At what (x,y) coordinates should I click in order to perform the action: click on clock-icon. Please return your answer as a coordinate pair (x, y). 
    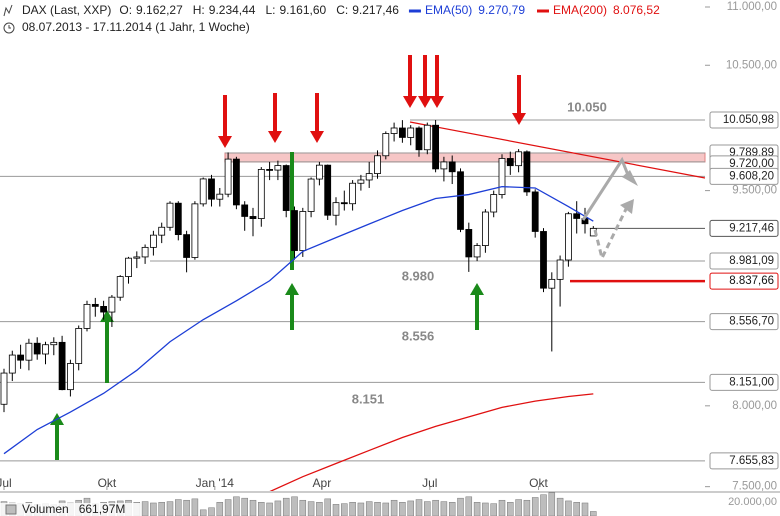
    Looking at the image, I should click on (9, 28).